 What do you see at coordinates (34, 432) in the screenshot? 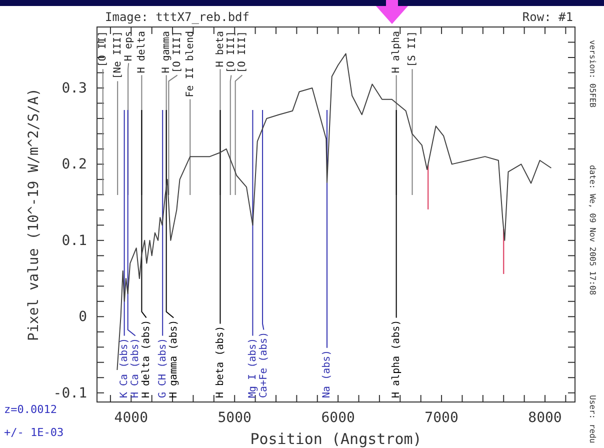
I see `text: +/- 1E-03` at bounding box center [34, 432].